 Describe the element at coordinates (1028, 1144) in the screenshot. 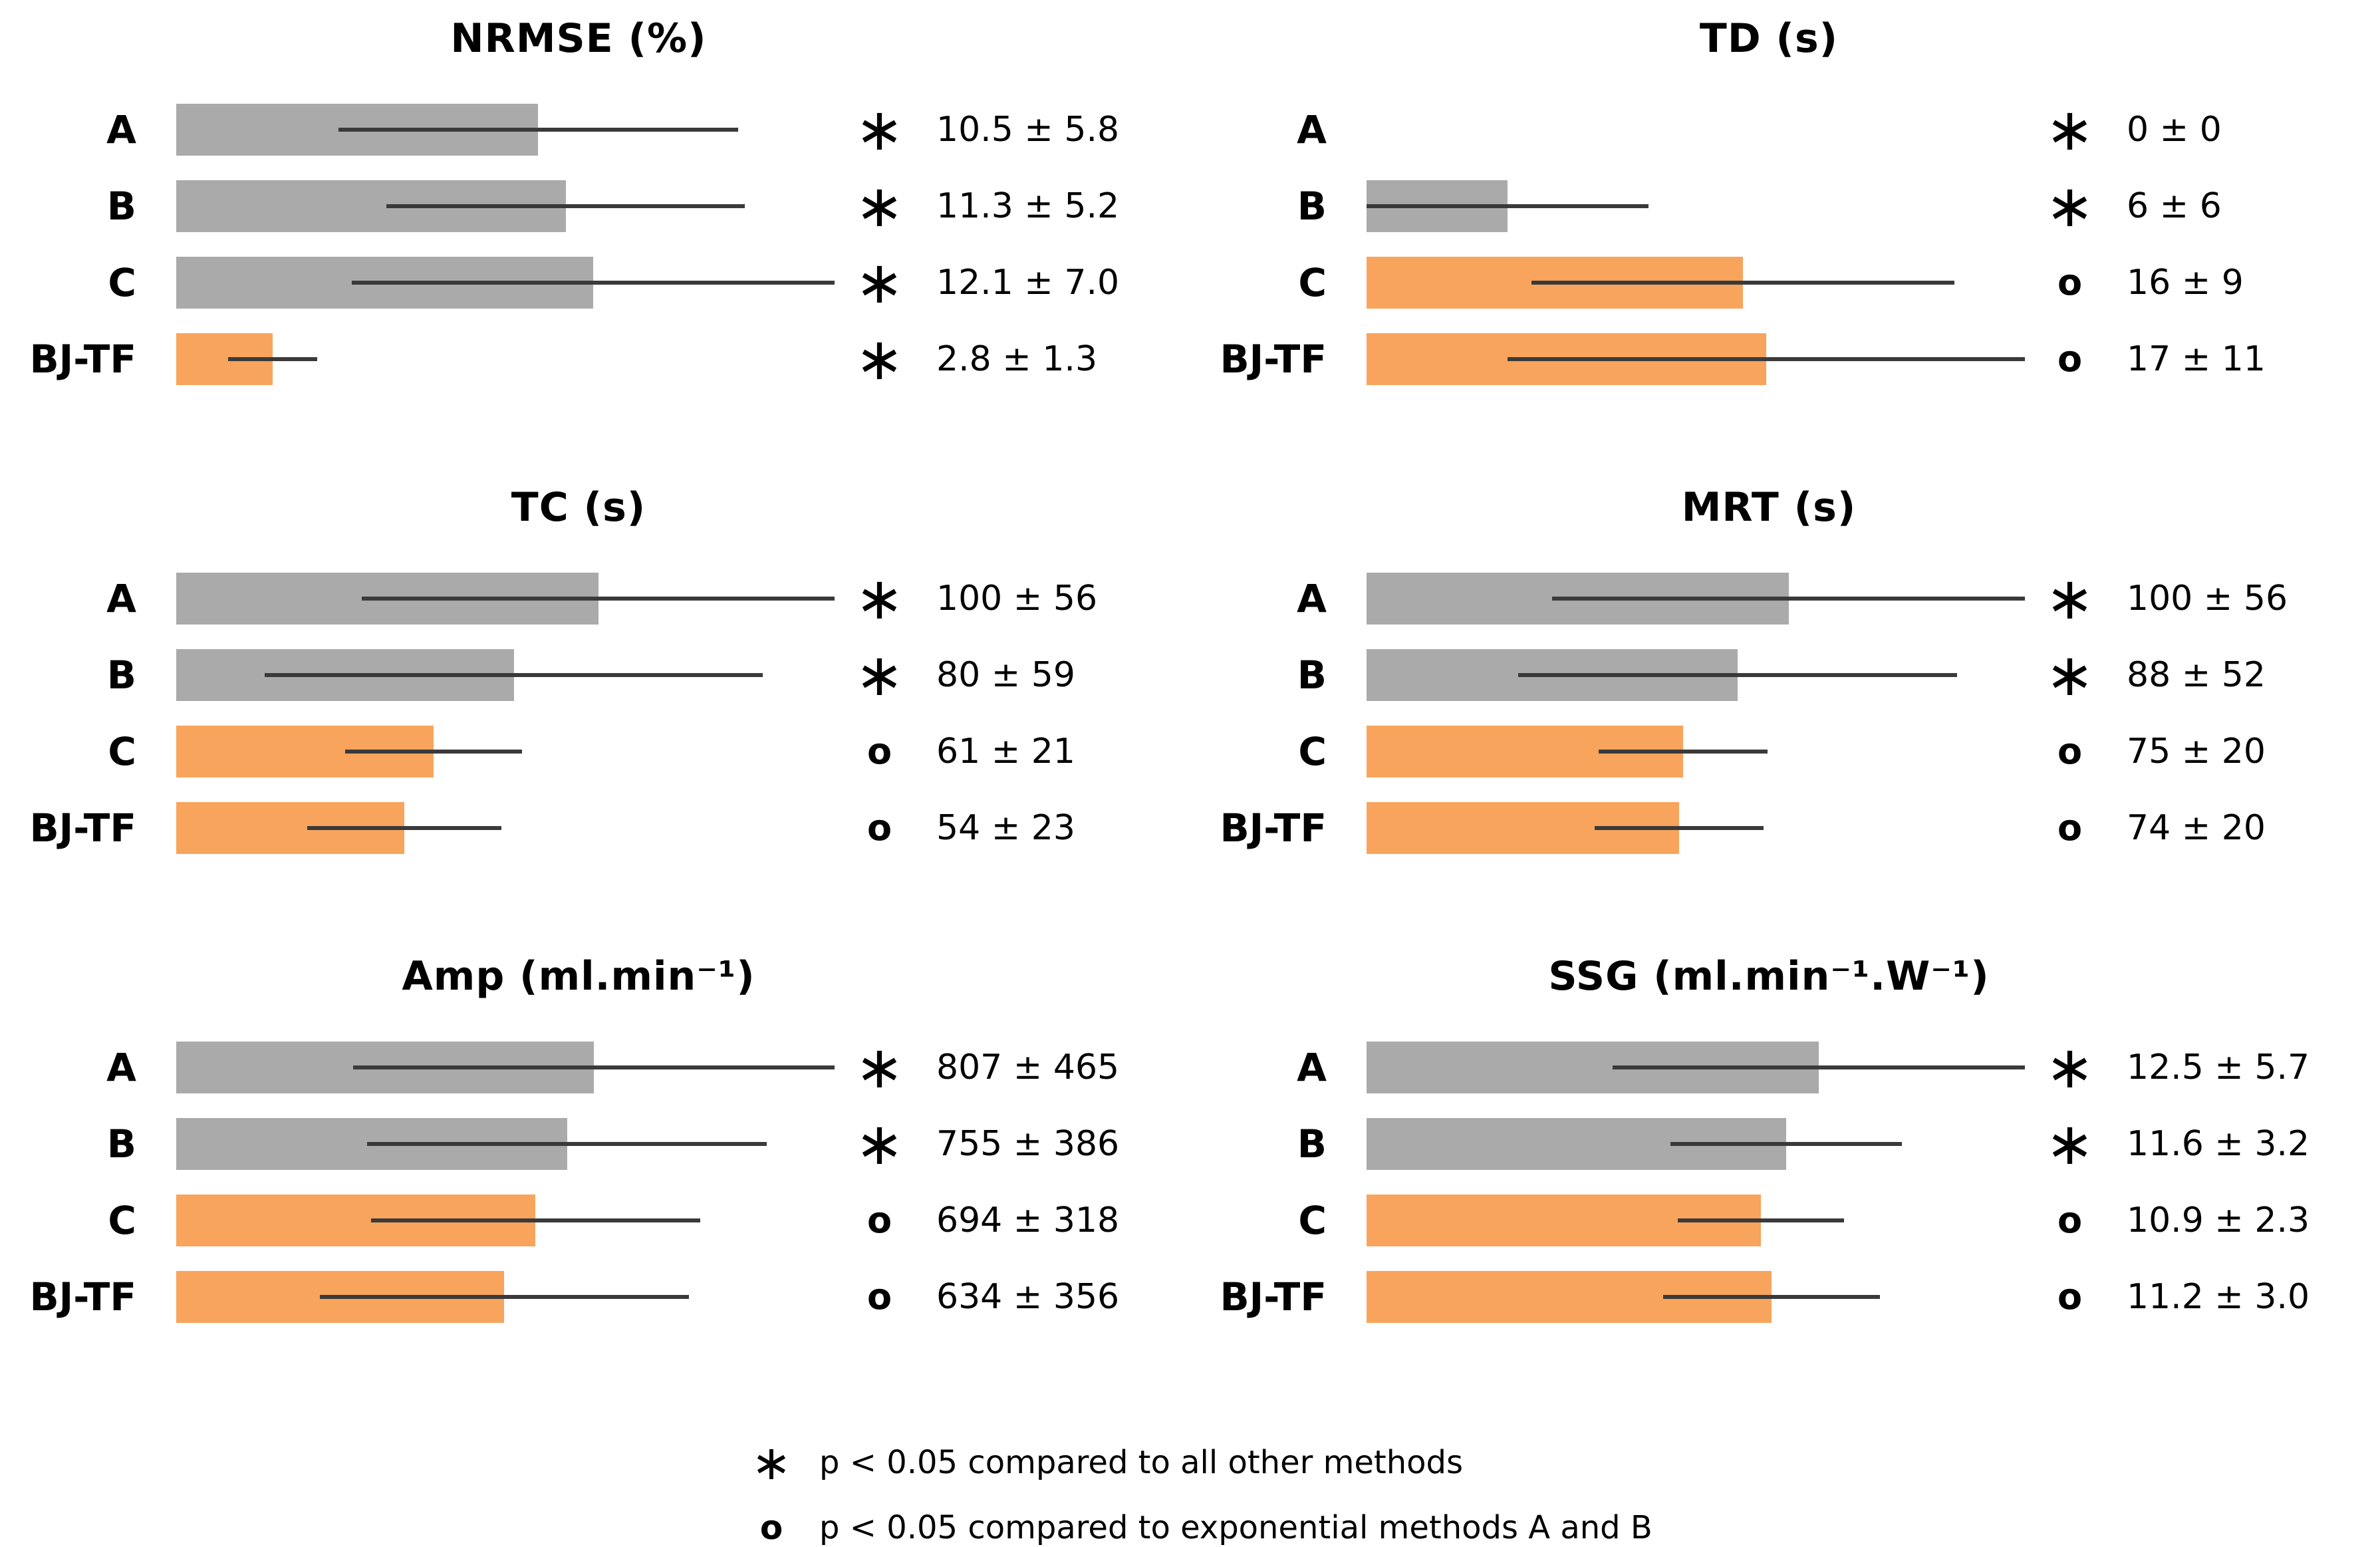

I see `value-label: 755 ± 386` at that location.